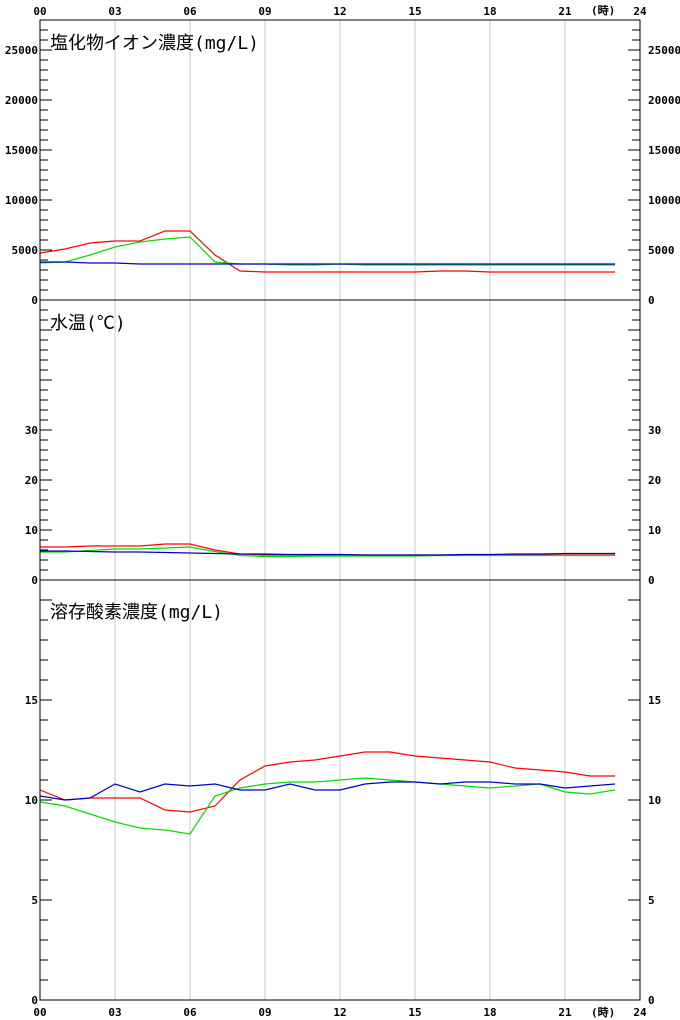 The image size is (680, 1020). I want to click on water-temp-ytick-label-right: 30, so click(654, 430).